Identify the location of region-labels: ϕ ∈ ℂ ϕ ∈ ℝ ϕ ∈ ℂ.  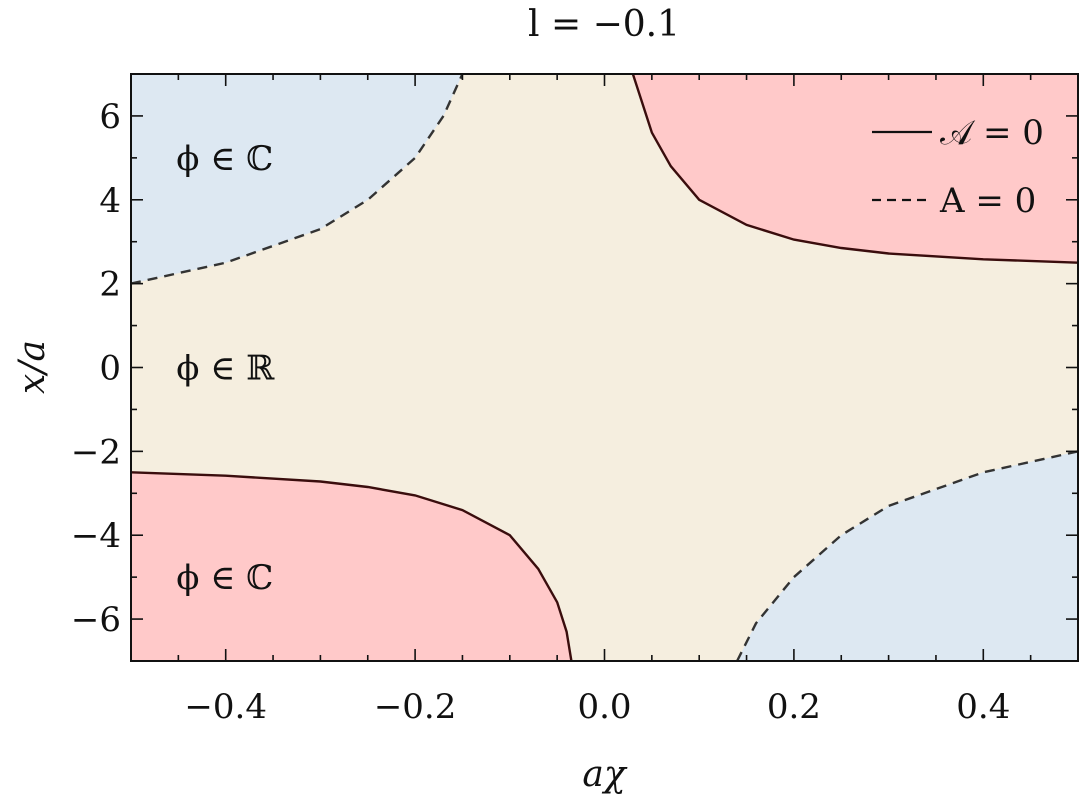
(225, 368).